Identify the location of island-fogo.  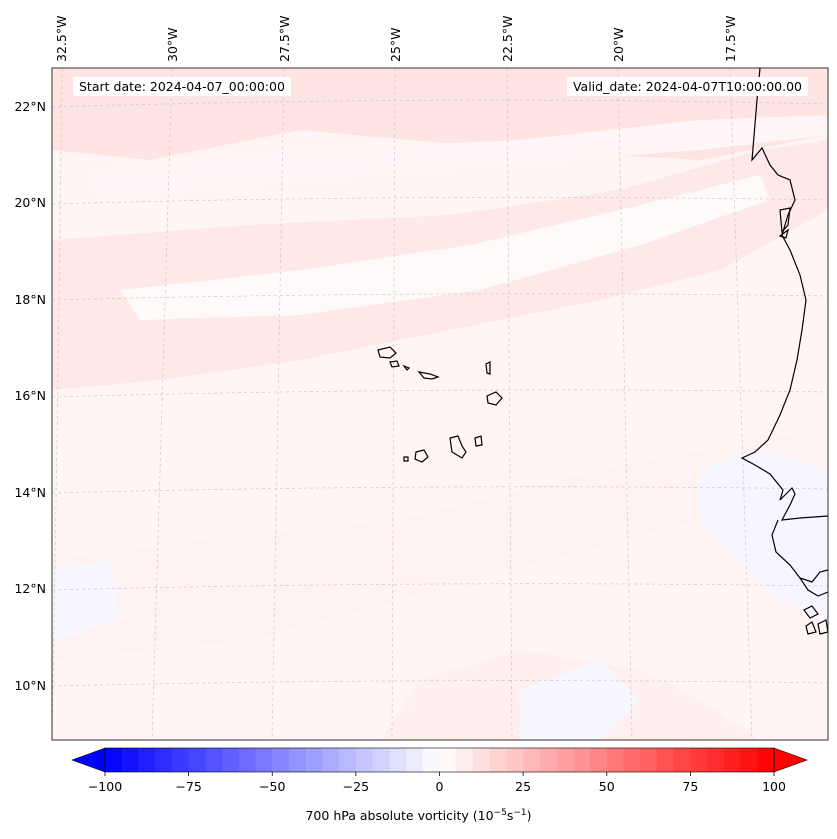
(421, 456).